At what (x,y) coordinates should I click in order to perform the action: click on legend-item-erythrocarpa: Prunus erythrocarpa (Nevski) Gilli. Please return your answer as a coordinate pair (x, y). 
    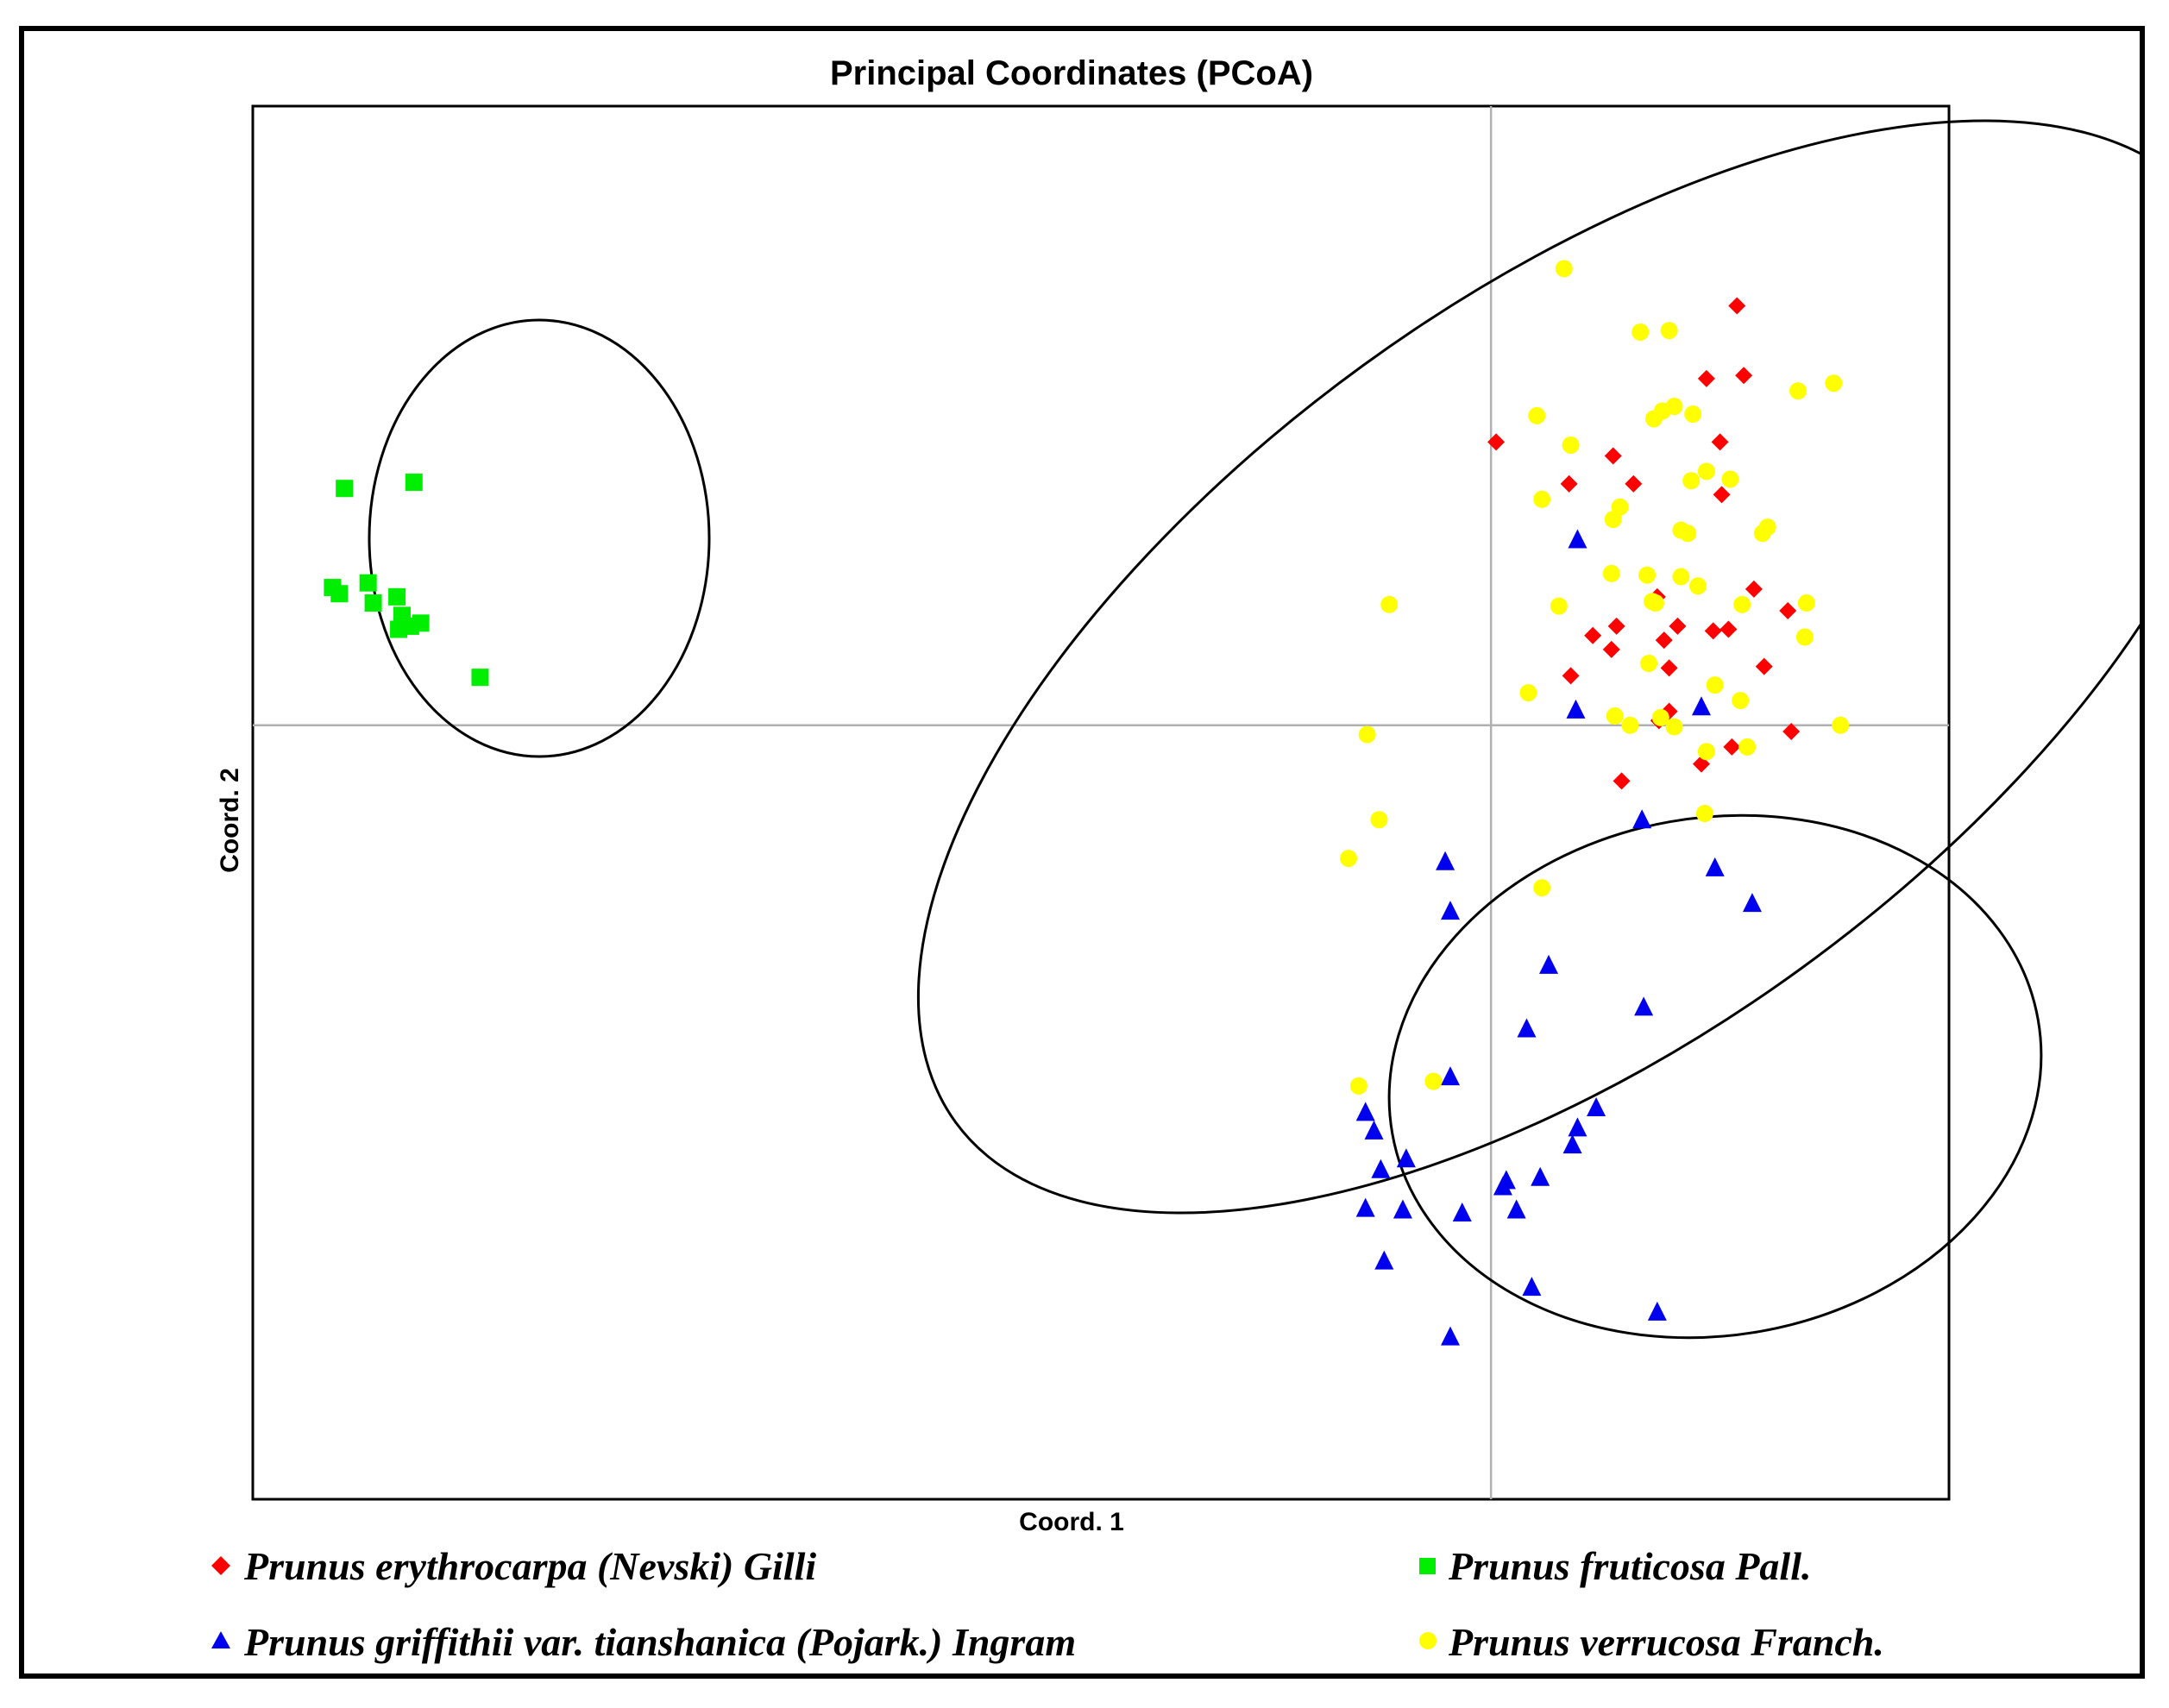
    Looking at the image, I should click on (513, 1566).